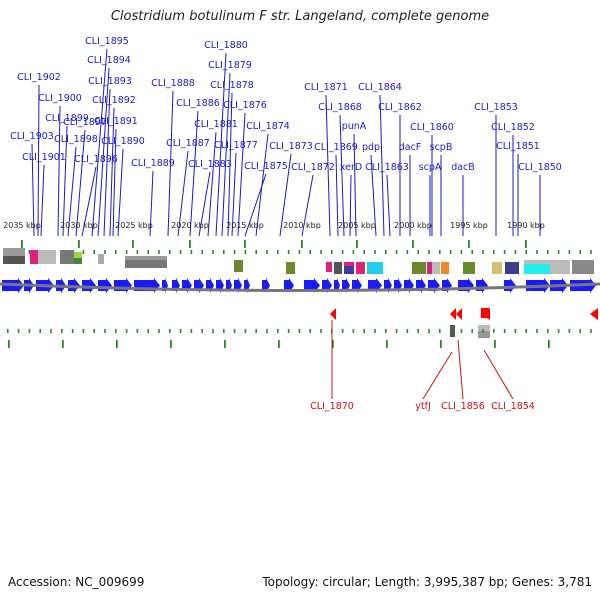  Describe the element at coordinates (153, 163) in the screenshot. I see `gene-label-cli-1889: CLI_1889` at that location.